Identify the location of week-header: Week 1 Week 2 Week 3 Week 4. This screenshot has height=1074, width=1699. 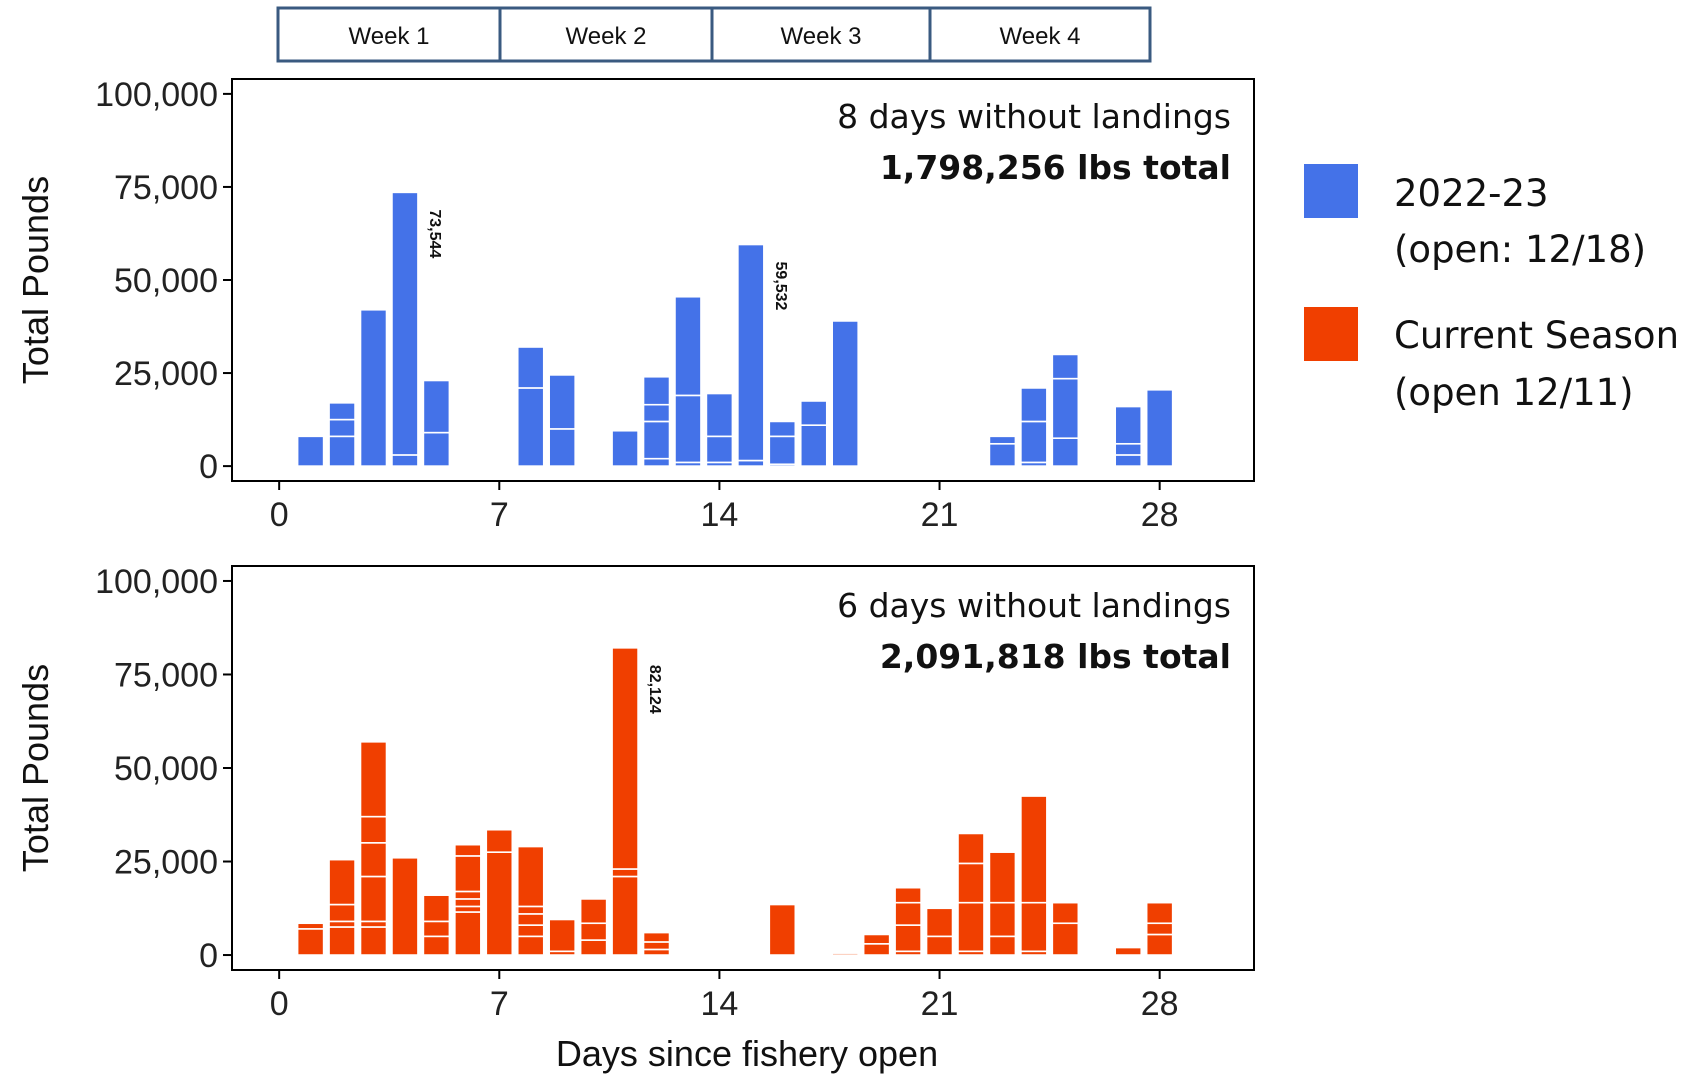
(714, 34).